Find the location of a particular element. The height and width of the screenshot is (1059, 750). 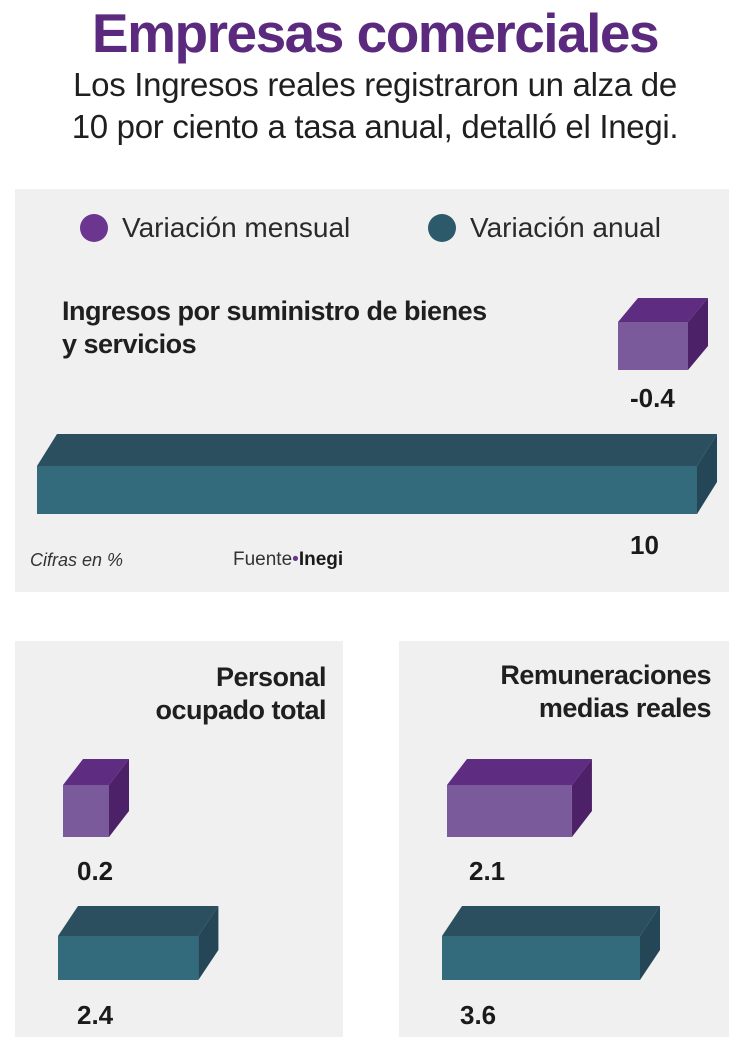

chart-title-ingresos-line-1: Ingresos por suministro de bienes is located at coordinates (274, 311).